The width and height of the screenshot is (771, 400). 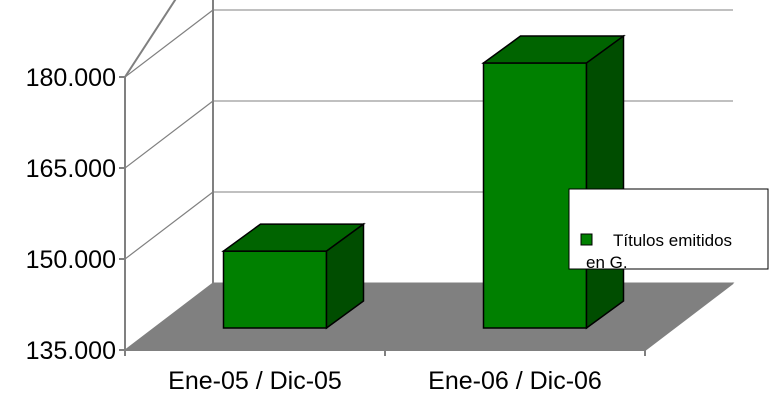 I want to click on y-tick-label: 150.000, so click(x=71, y=260).